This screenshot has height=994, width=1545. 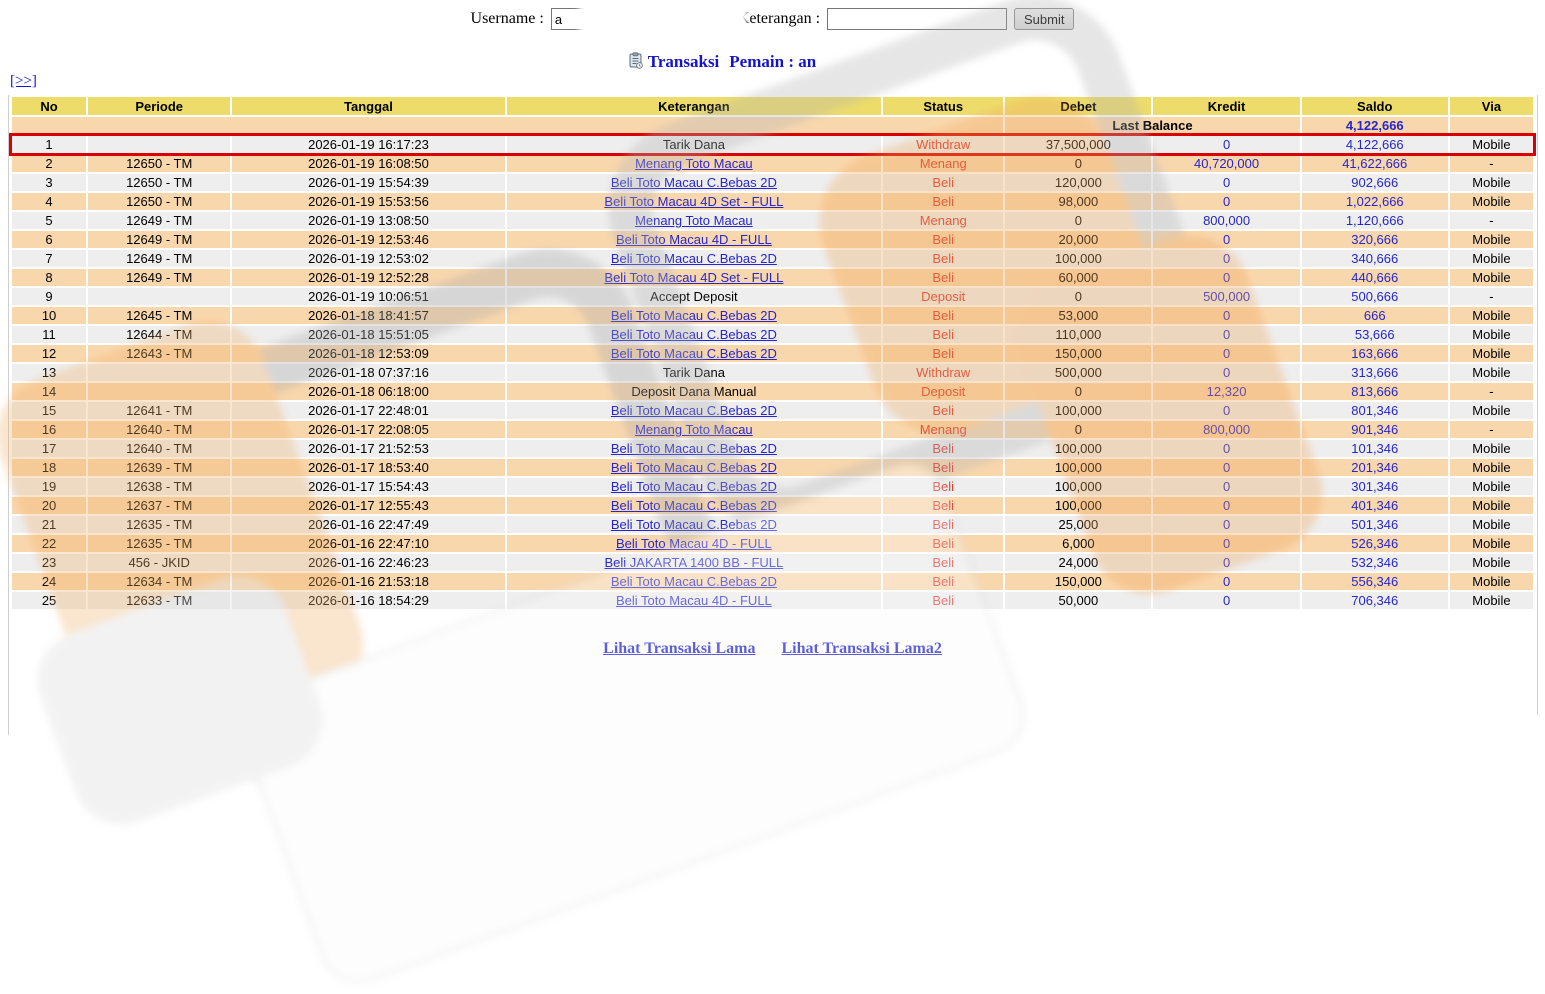 What do you see at coordinates (1374, 334) in the screenshot?
I see `cell-saldo: 53,666` at bounding box center [1374, 334].